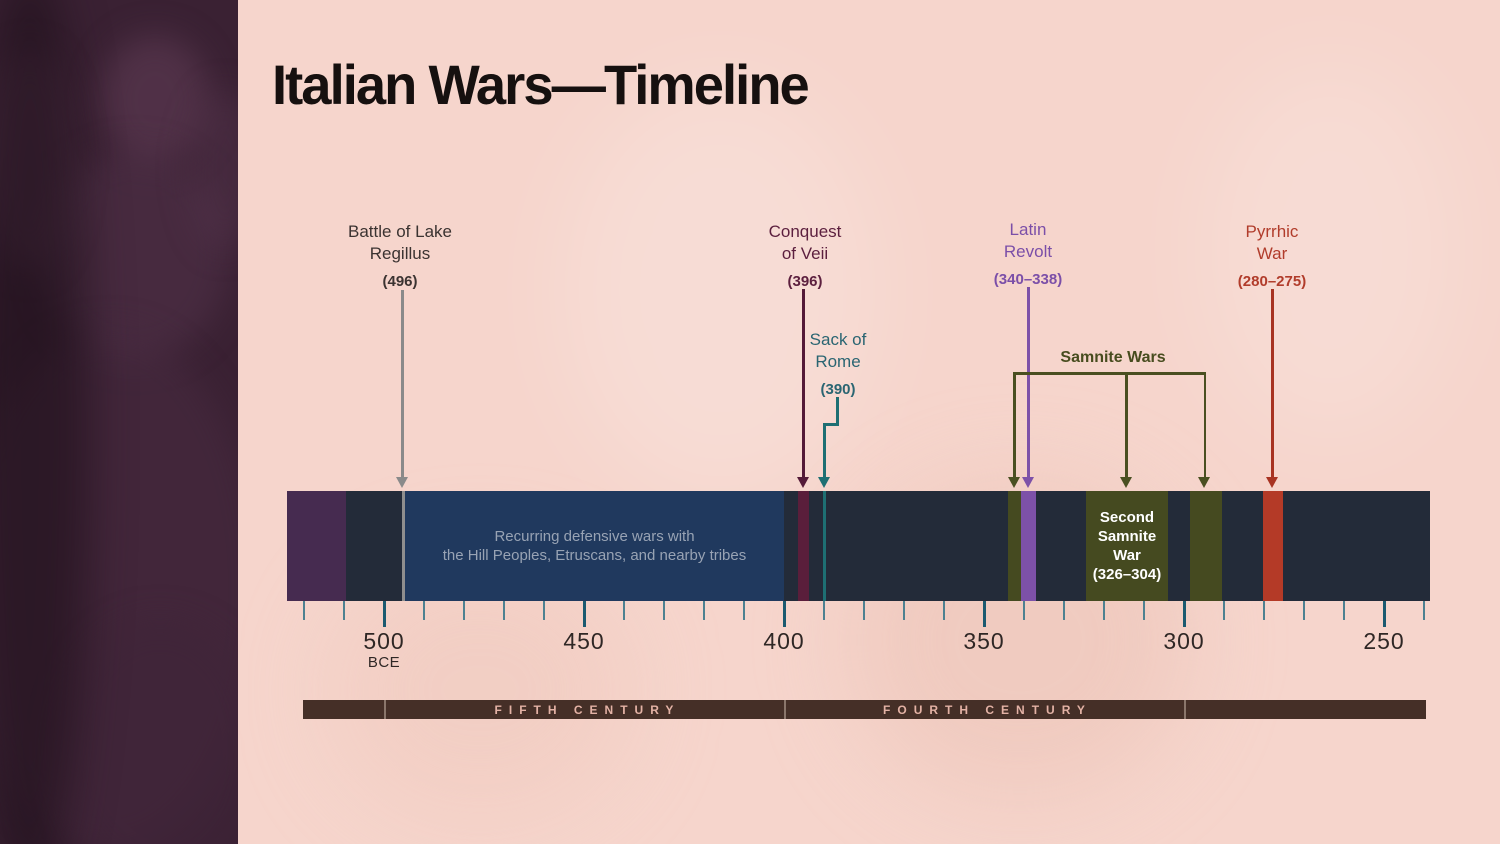 This screenshot has height=844, width=1500. I want to click on callout-sack-rome-line1: Sack of, so click(838, 339).